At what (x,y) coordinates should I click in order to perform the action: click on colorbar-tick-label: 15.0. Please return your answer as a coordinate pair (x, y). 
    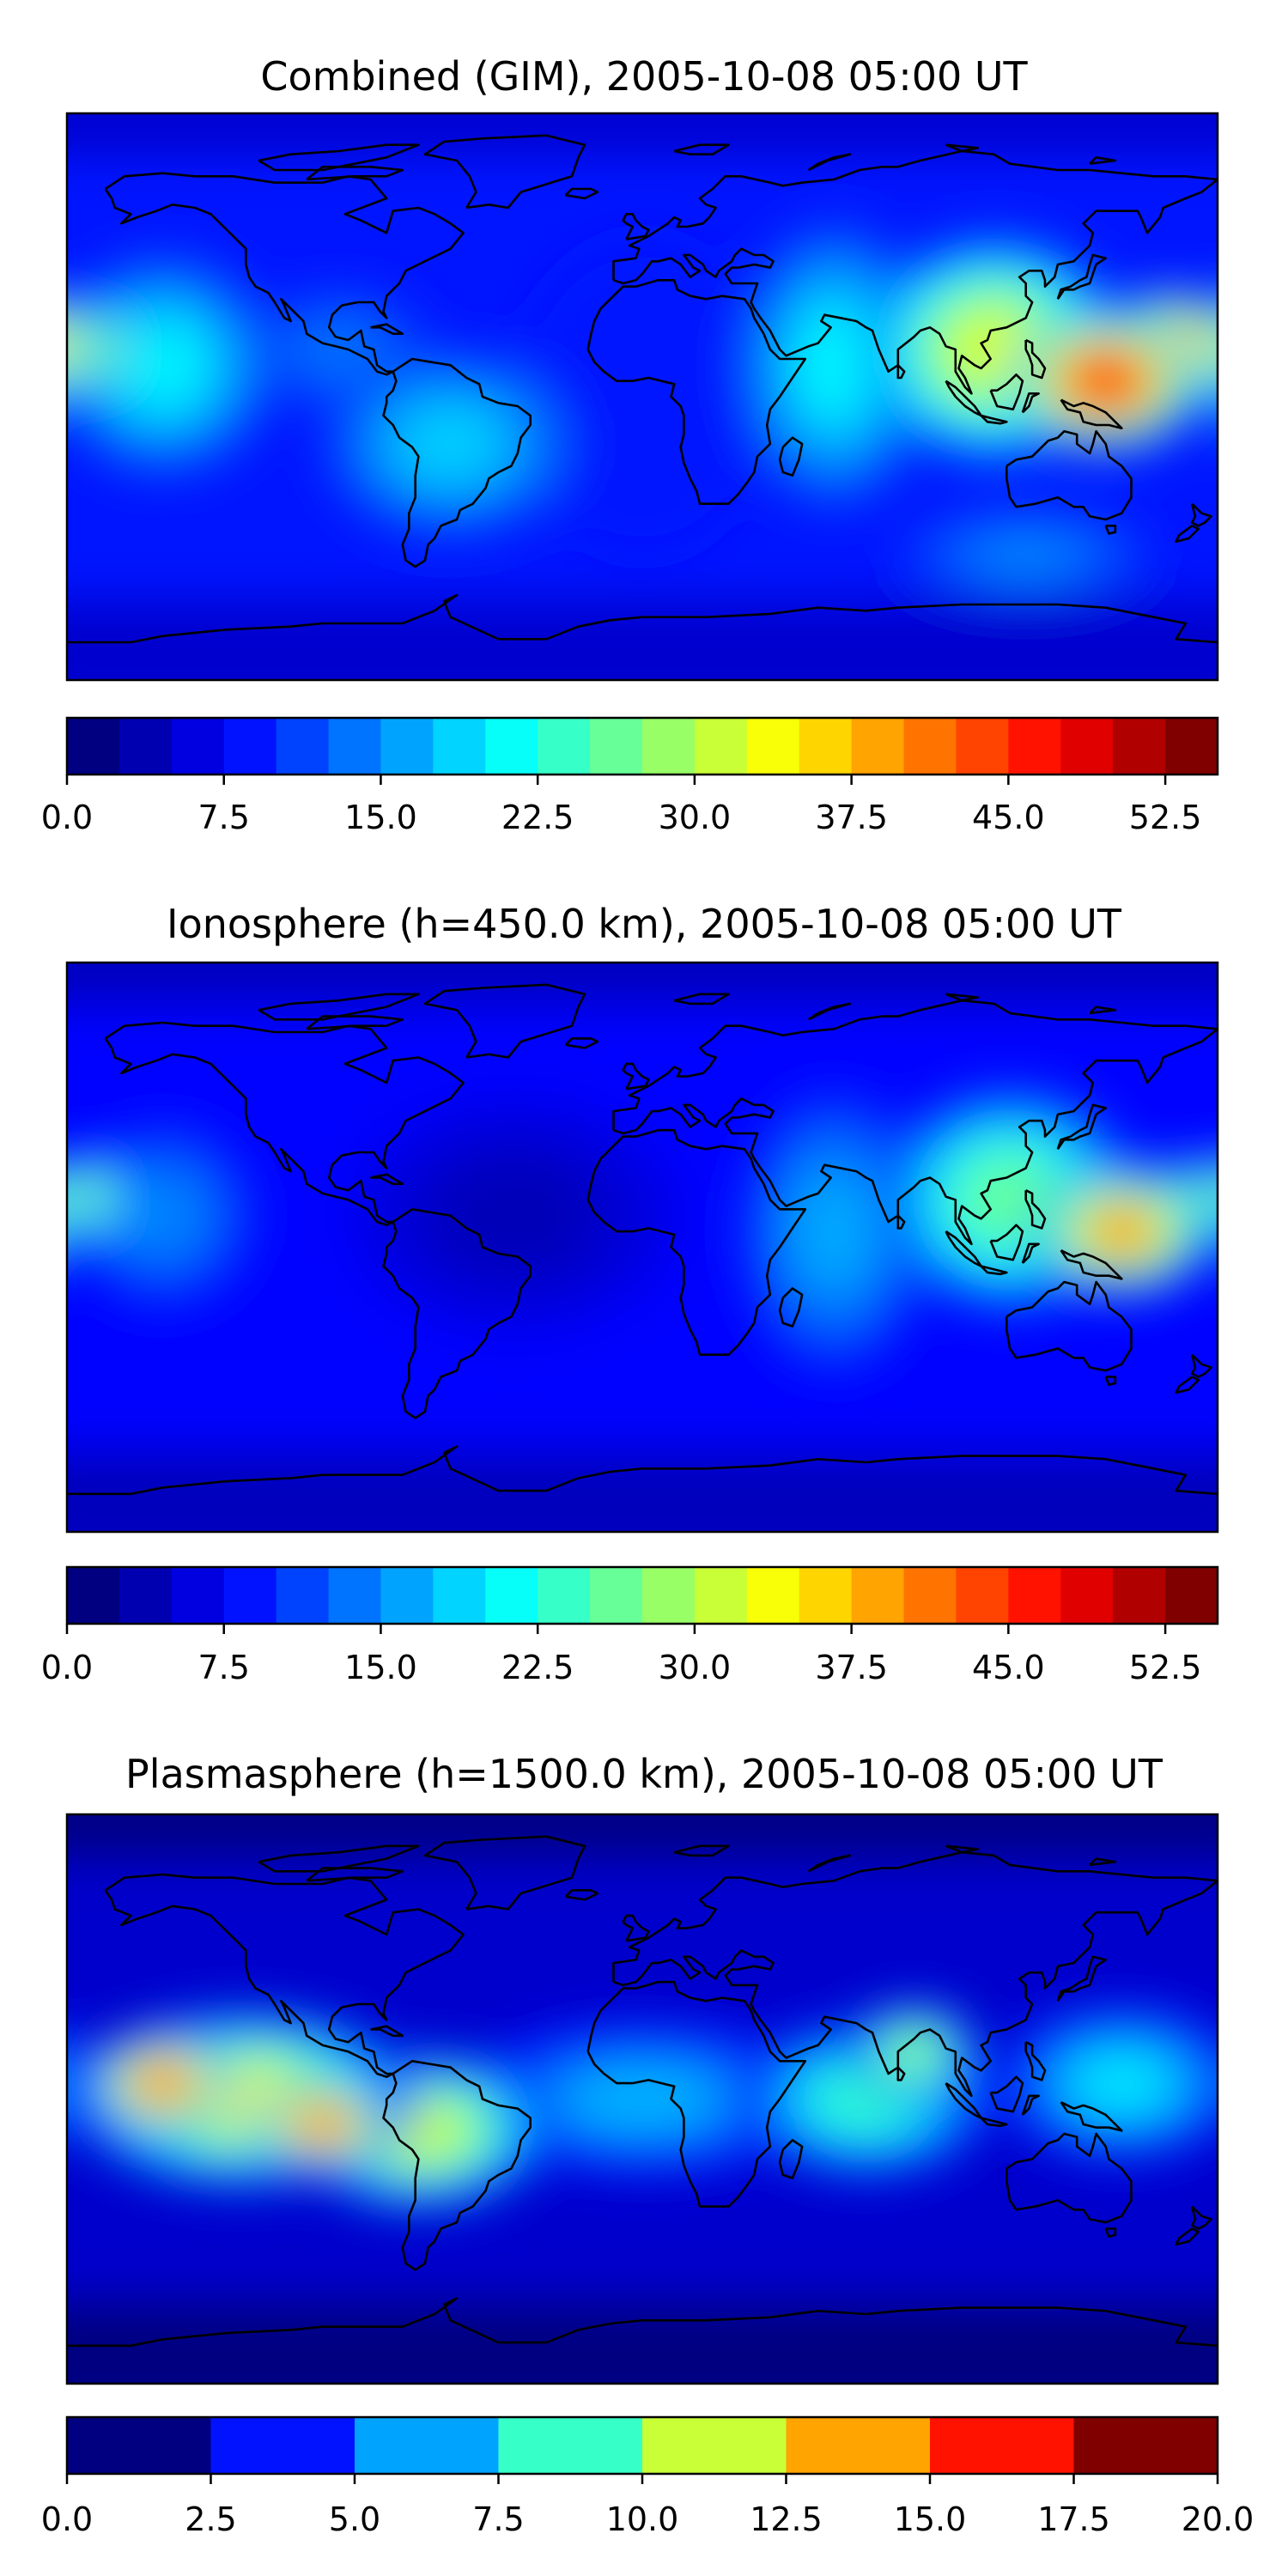
    Looking at the image, I should click on (380, 1667).